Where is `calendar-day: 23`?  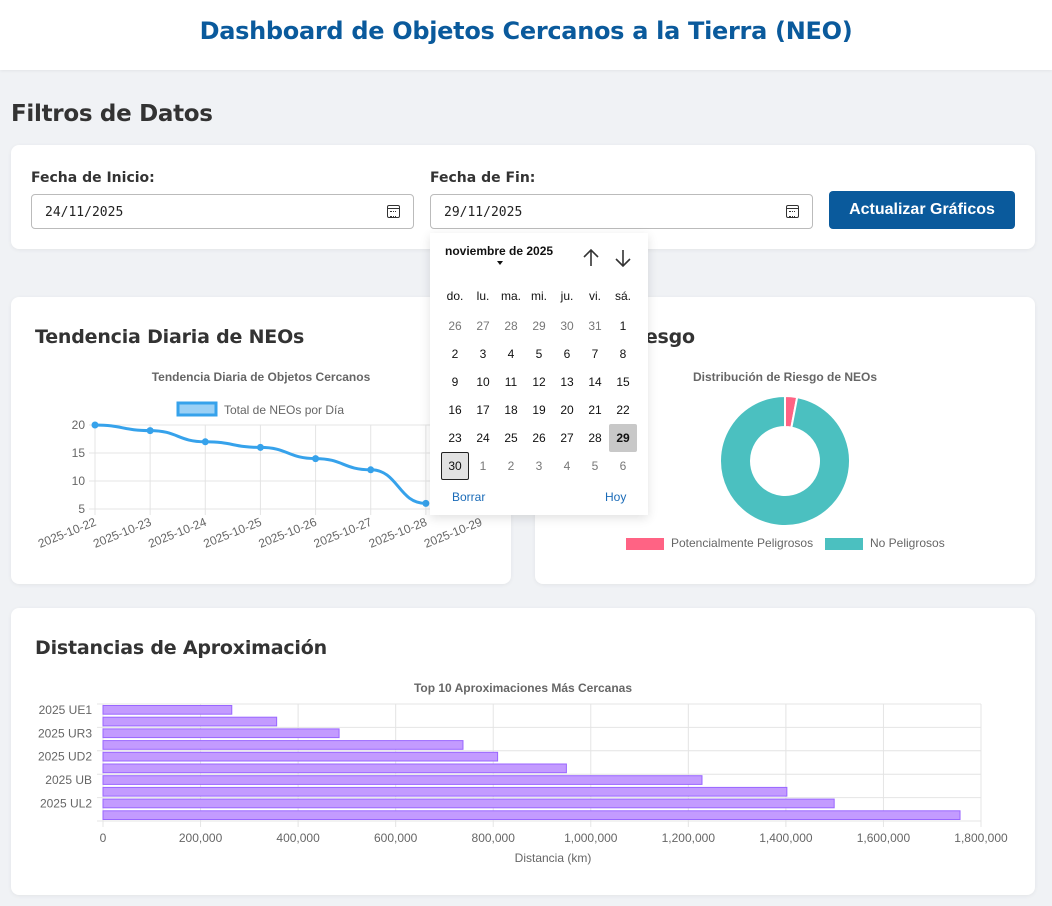 calendar-day: 23 is located at coordinates (455, 438).